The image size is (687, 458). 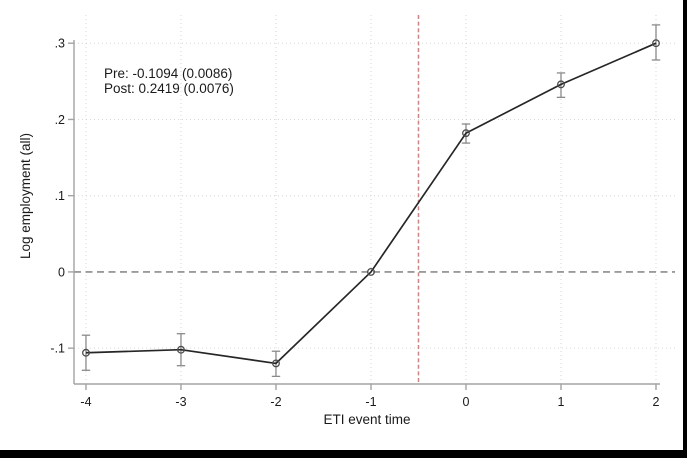 I want to click on x-tick-label: -2, so click(x=275, y=402).